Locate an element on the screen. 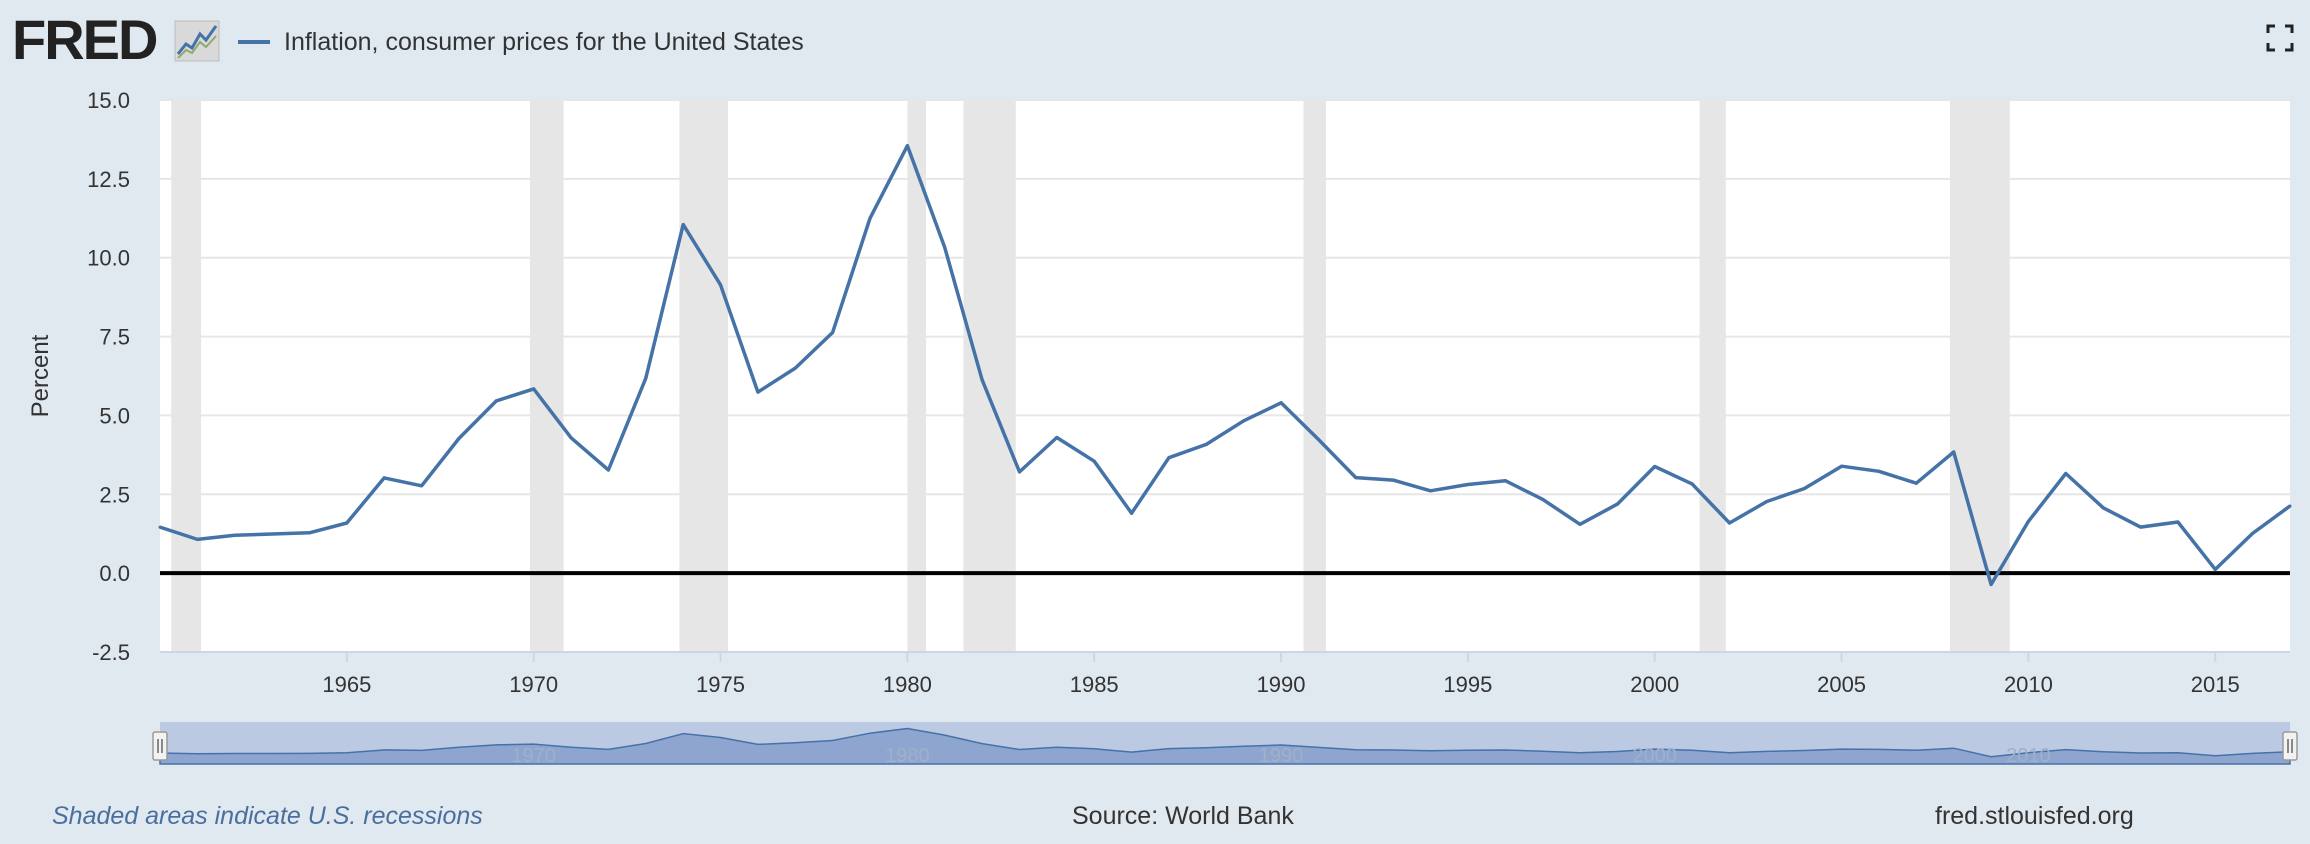 Image resolution: width=2310 pixels, height=844 pixels. x-tick-label: 1965 is located at coordinates (346, 684).